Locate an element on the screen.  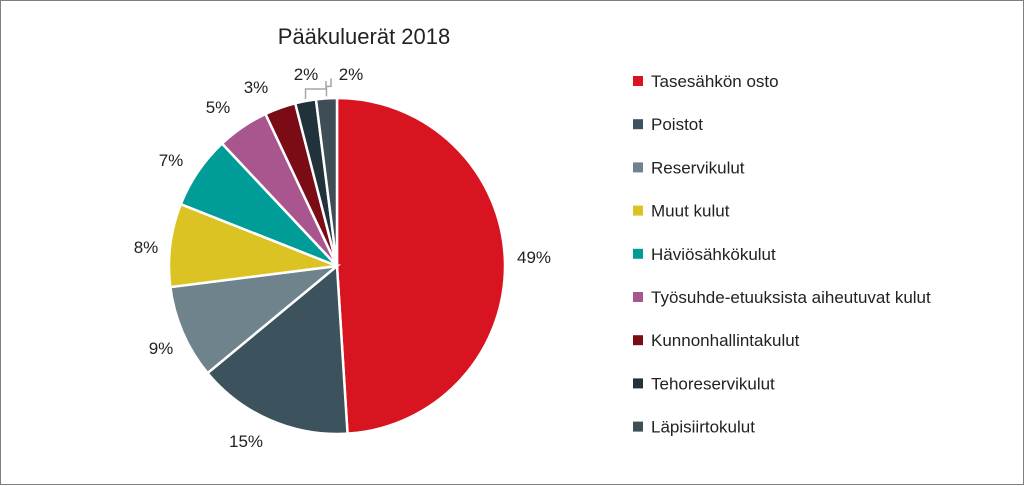
slice-value-label: 8% is located at coordinates (146, 247).